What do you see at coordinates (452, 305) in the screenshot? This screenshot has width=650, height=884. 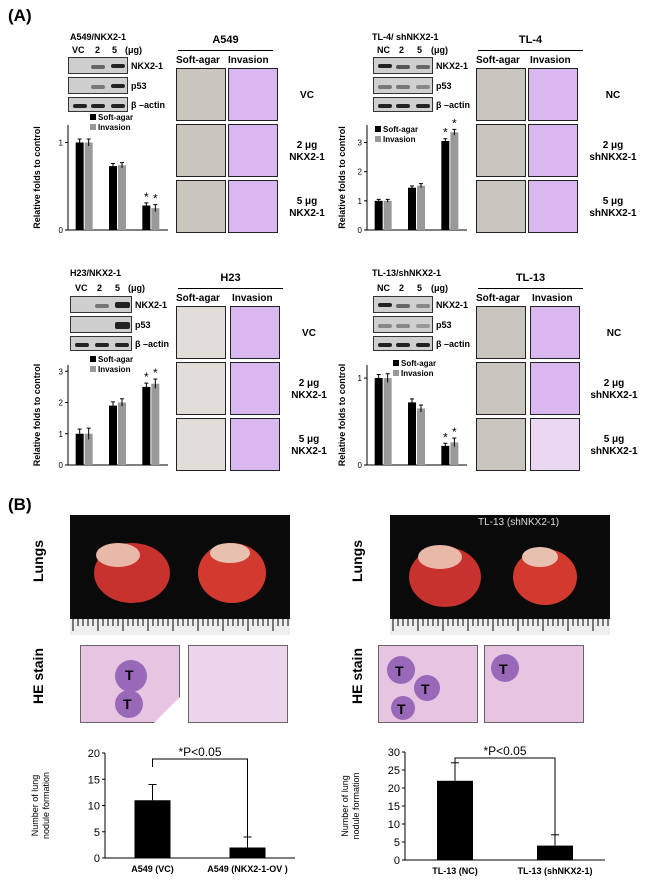 I see `tl13-nkx-label: NKX2-1` at bounding box center [452, 305].